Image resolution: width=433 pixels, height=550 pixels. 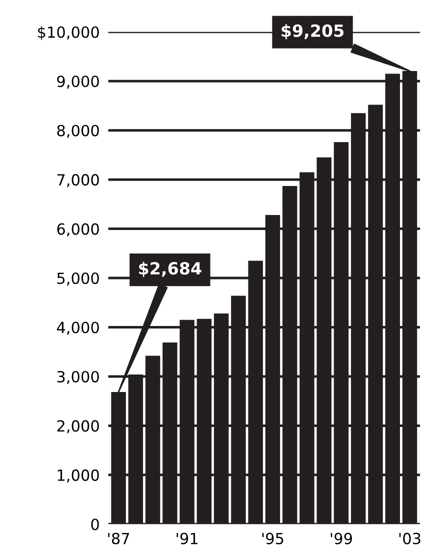 I want to click on y-tick-label: 9,000, so click(x=78, y=82).